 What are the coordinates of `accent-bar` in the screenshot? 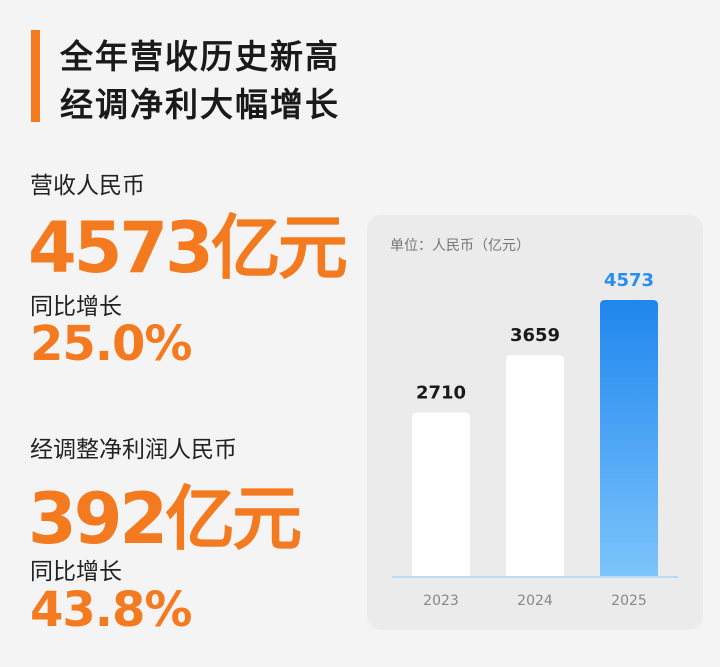 It's located at (35, 76).